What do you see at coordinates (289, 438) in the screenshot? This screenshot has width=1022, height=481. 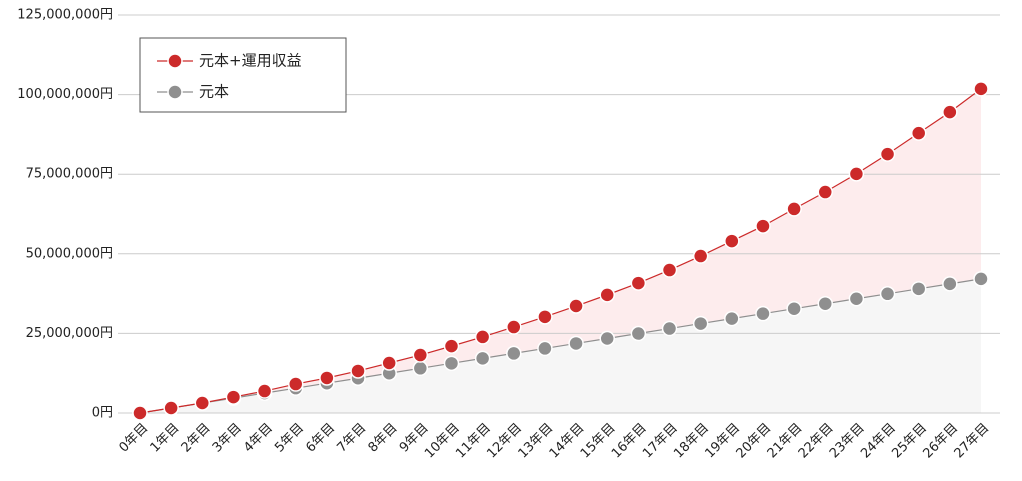 I see `x-tick-label: 5年目` at bounding box center [289, 438].